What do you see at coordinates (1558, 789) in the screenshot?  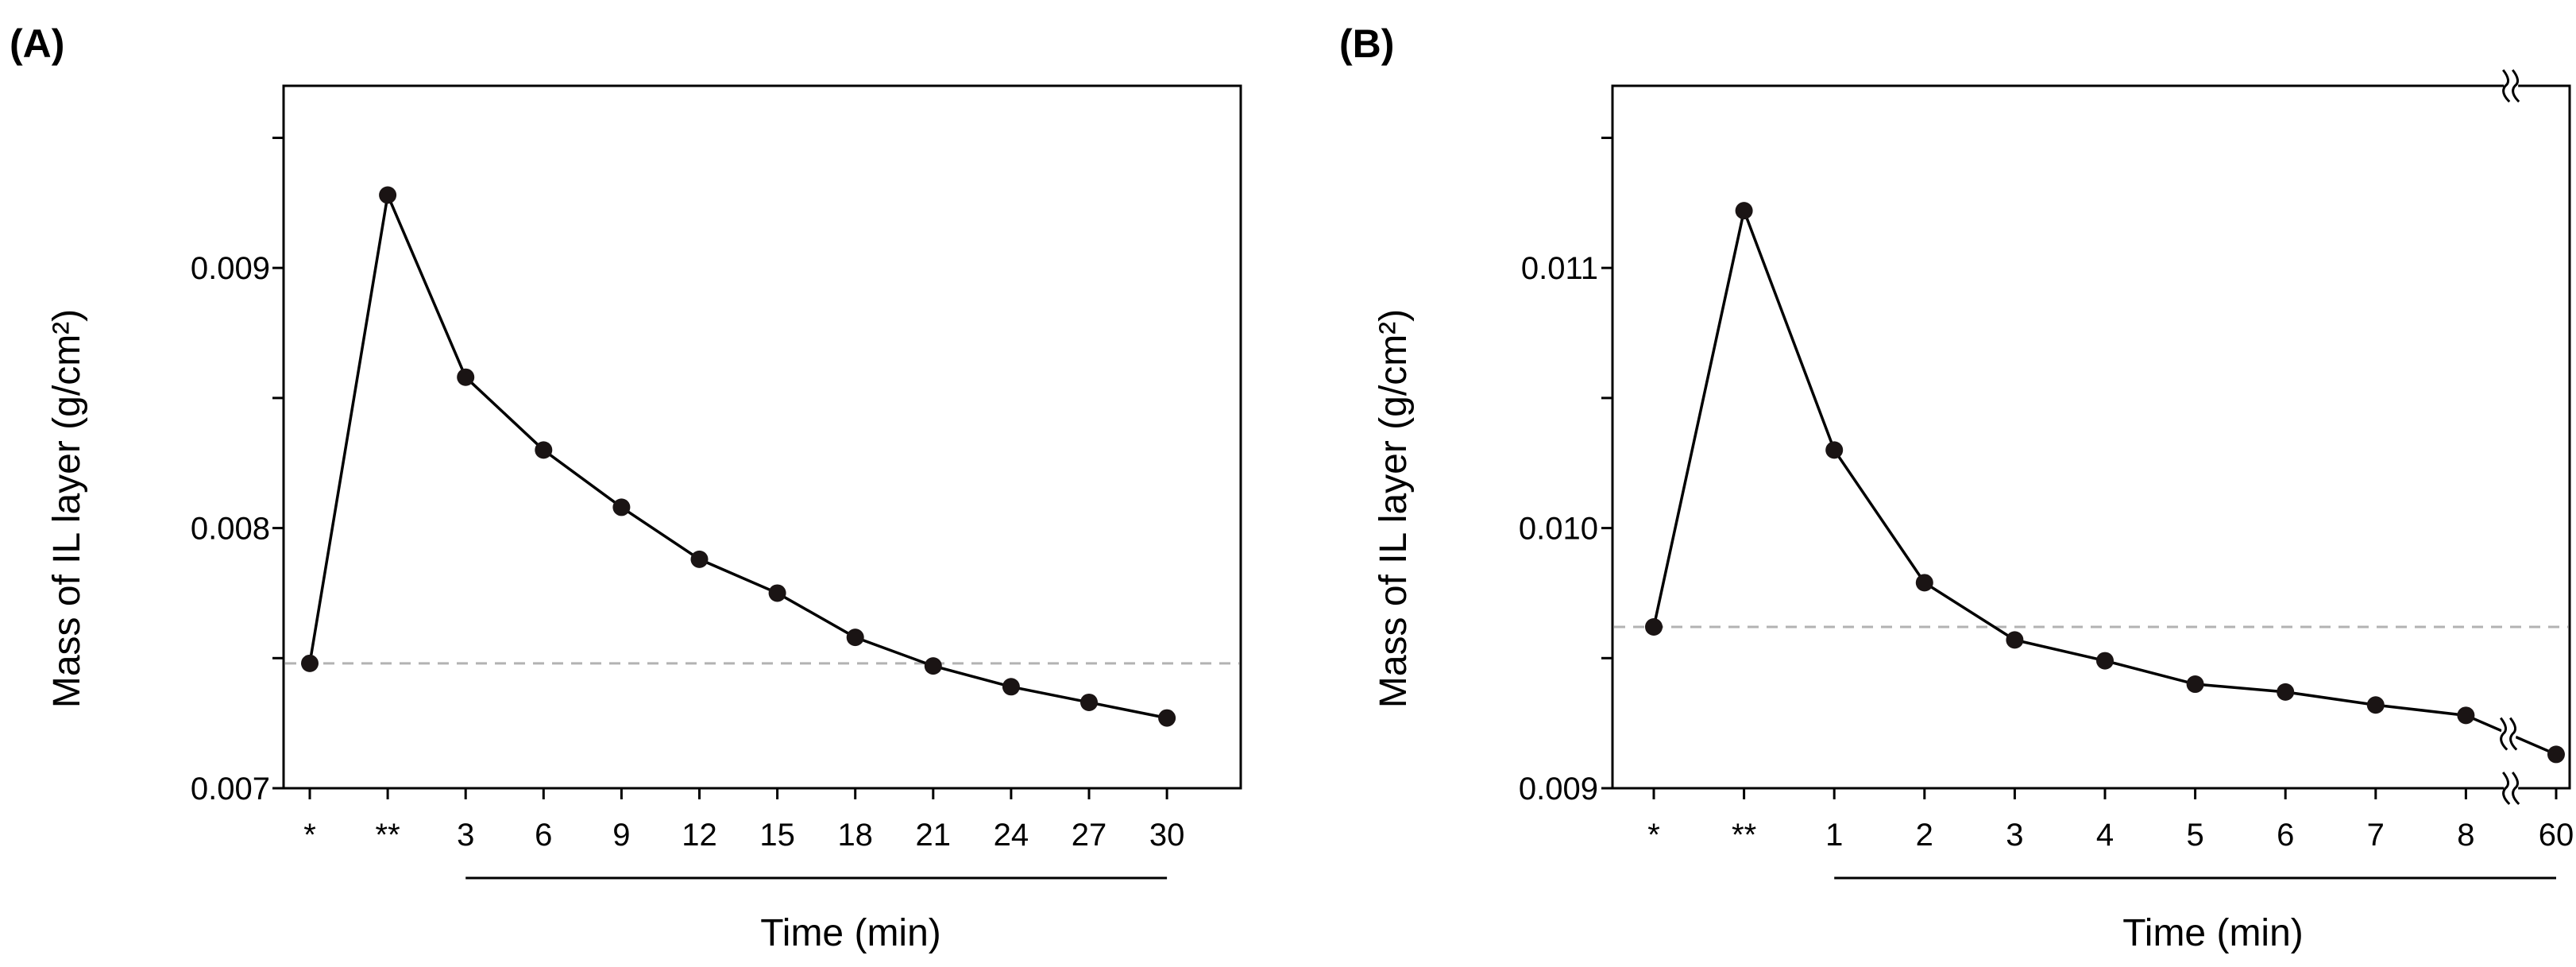 I see `y-tick-label-b: 0.009` at bounding box center [1558, 789].